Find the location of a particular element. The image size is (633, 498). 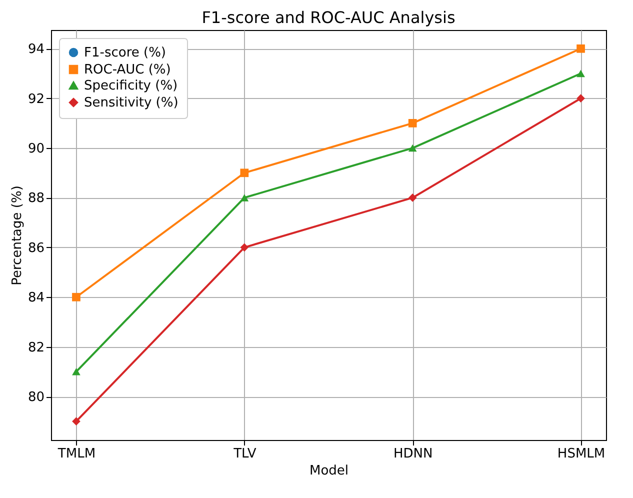

chart-title: F1-score and ROC-AUC Analysis is located at coordinates (329, 17).